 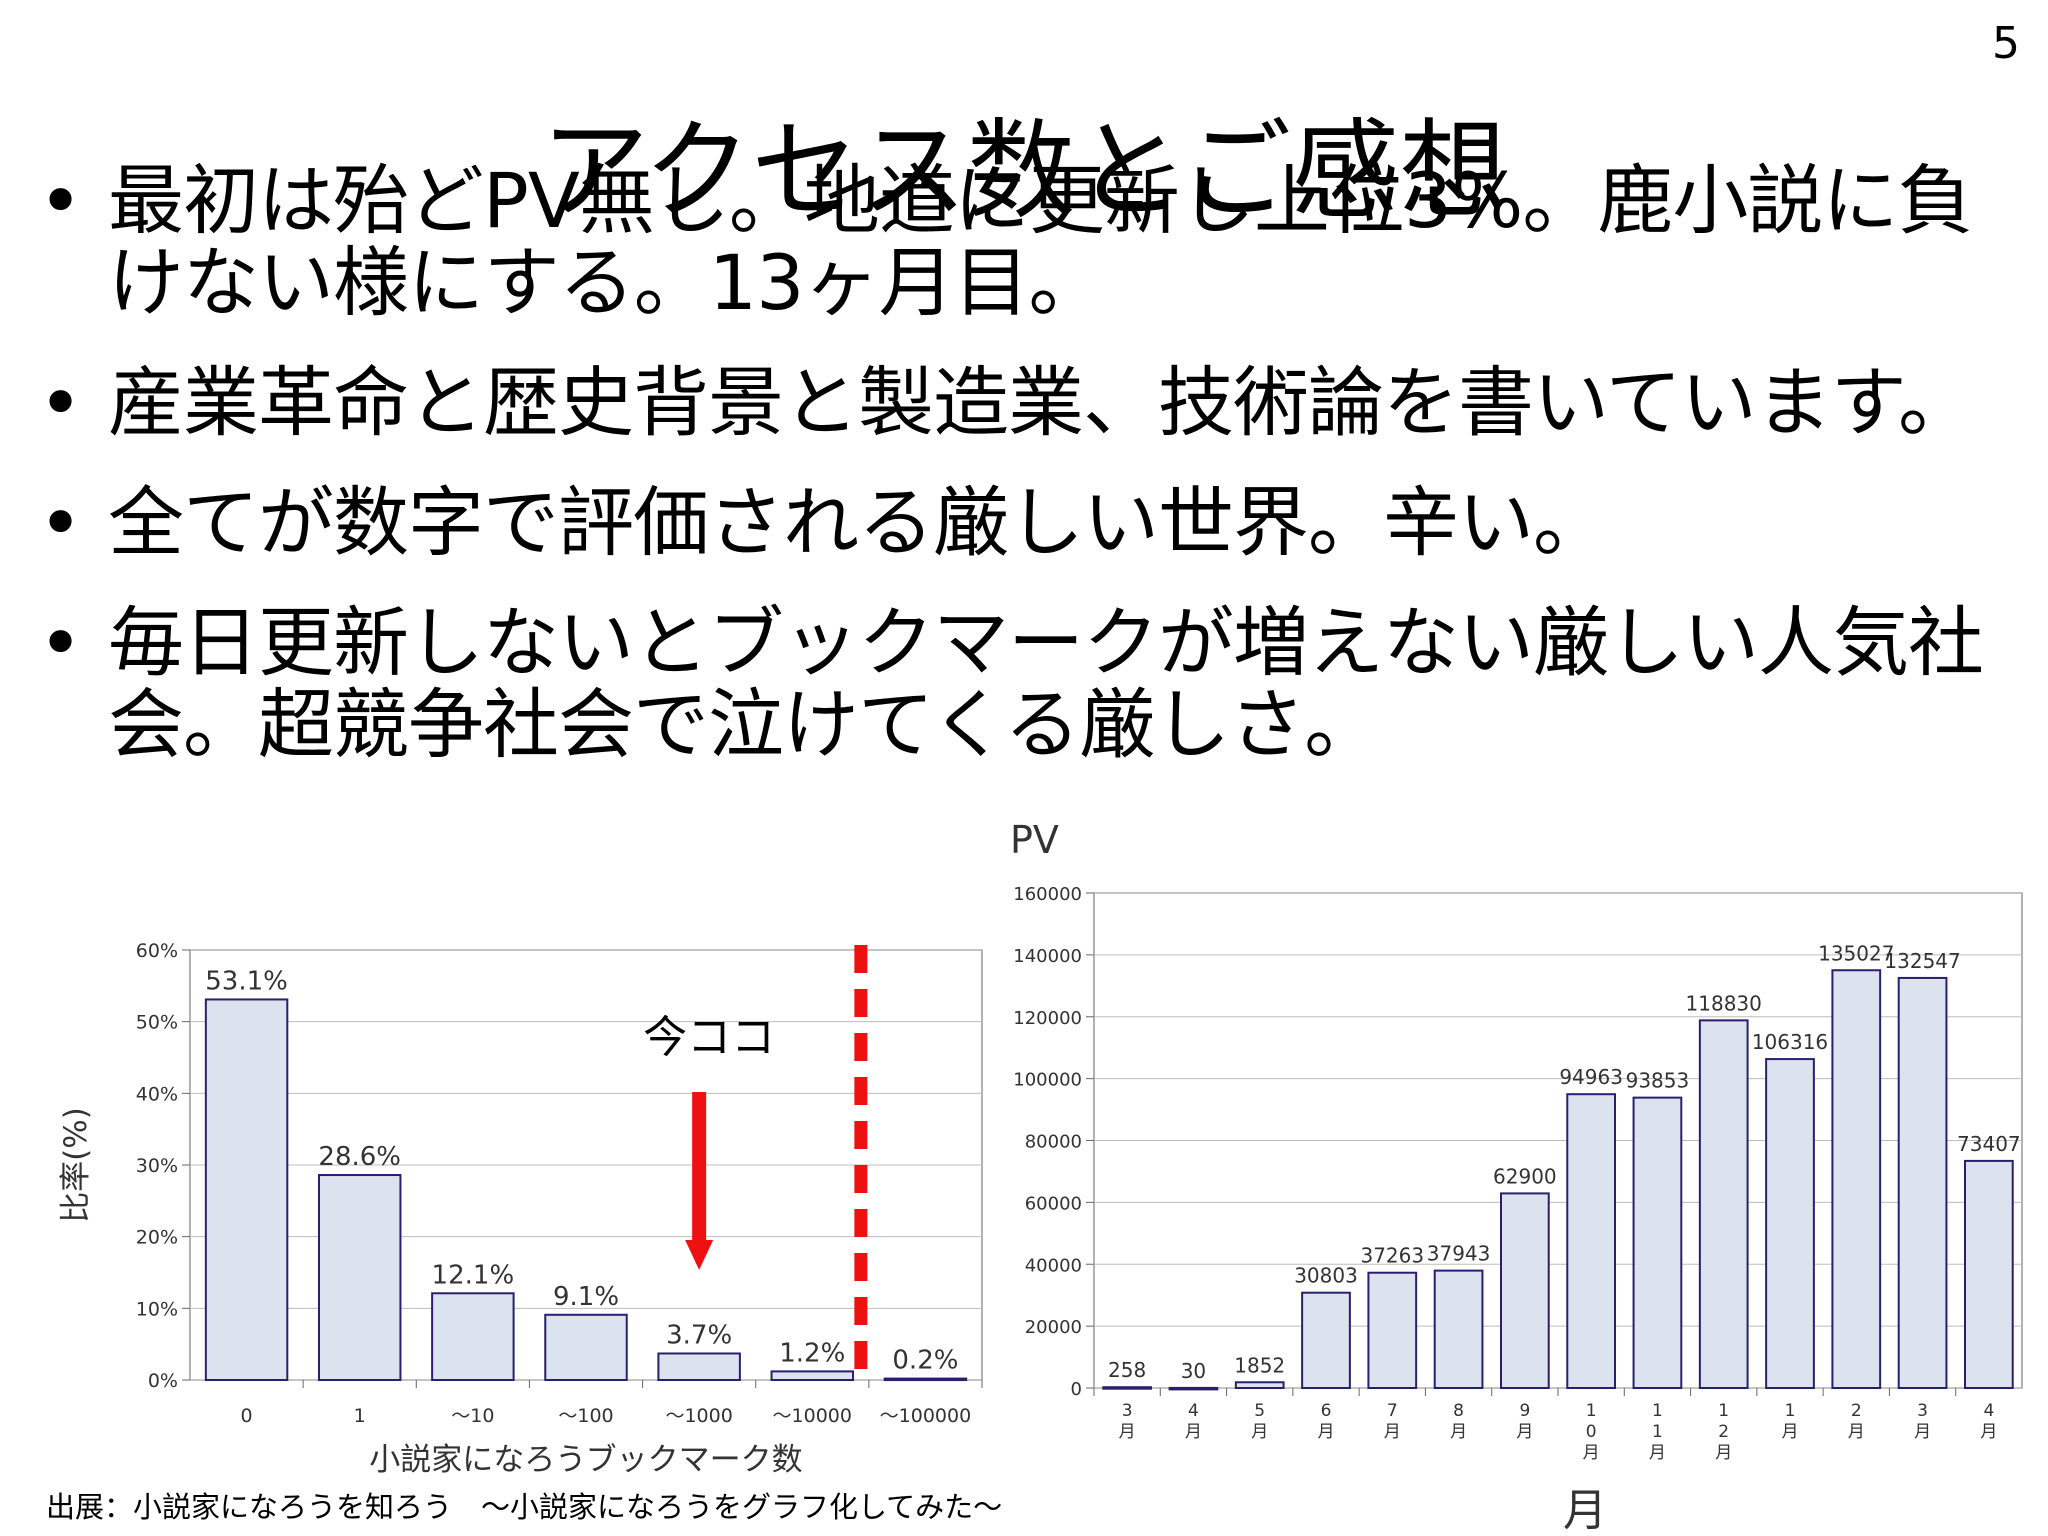 I want to click on x-axis-title: 小説家になろうブックマーク数, so click(x=585, y=1460).